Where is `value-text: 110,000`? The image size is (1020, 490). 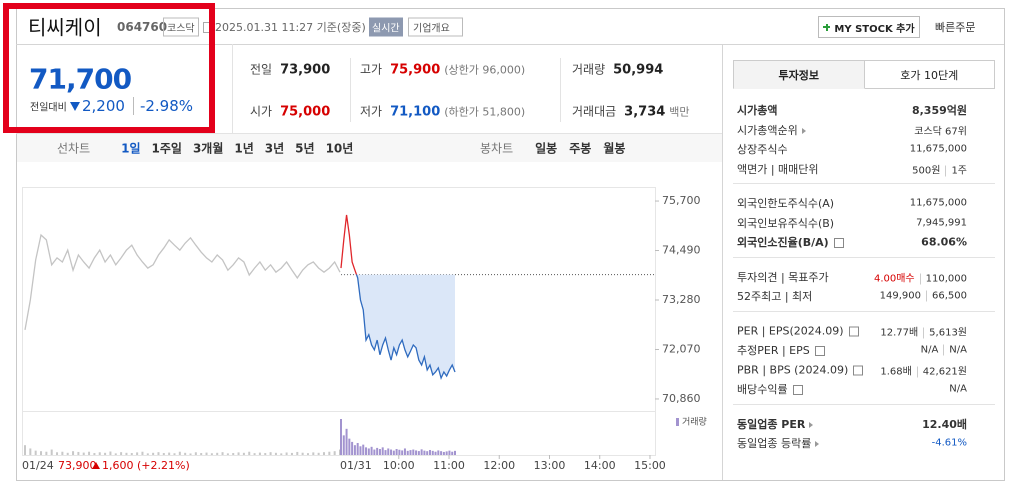
value-text: 110,000 is located at coordinates (943, 278).